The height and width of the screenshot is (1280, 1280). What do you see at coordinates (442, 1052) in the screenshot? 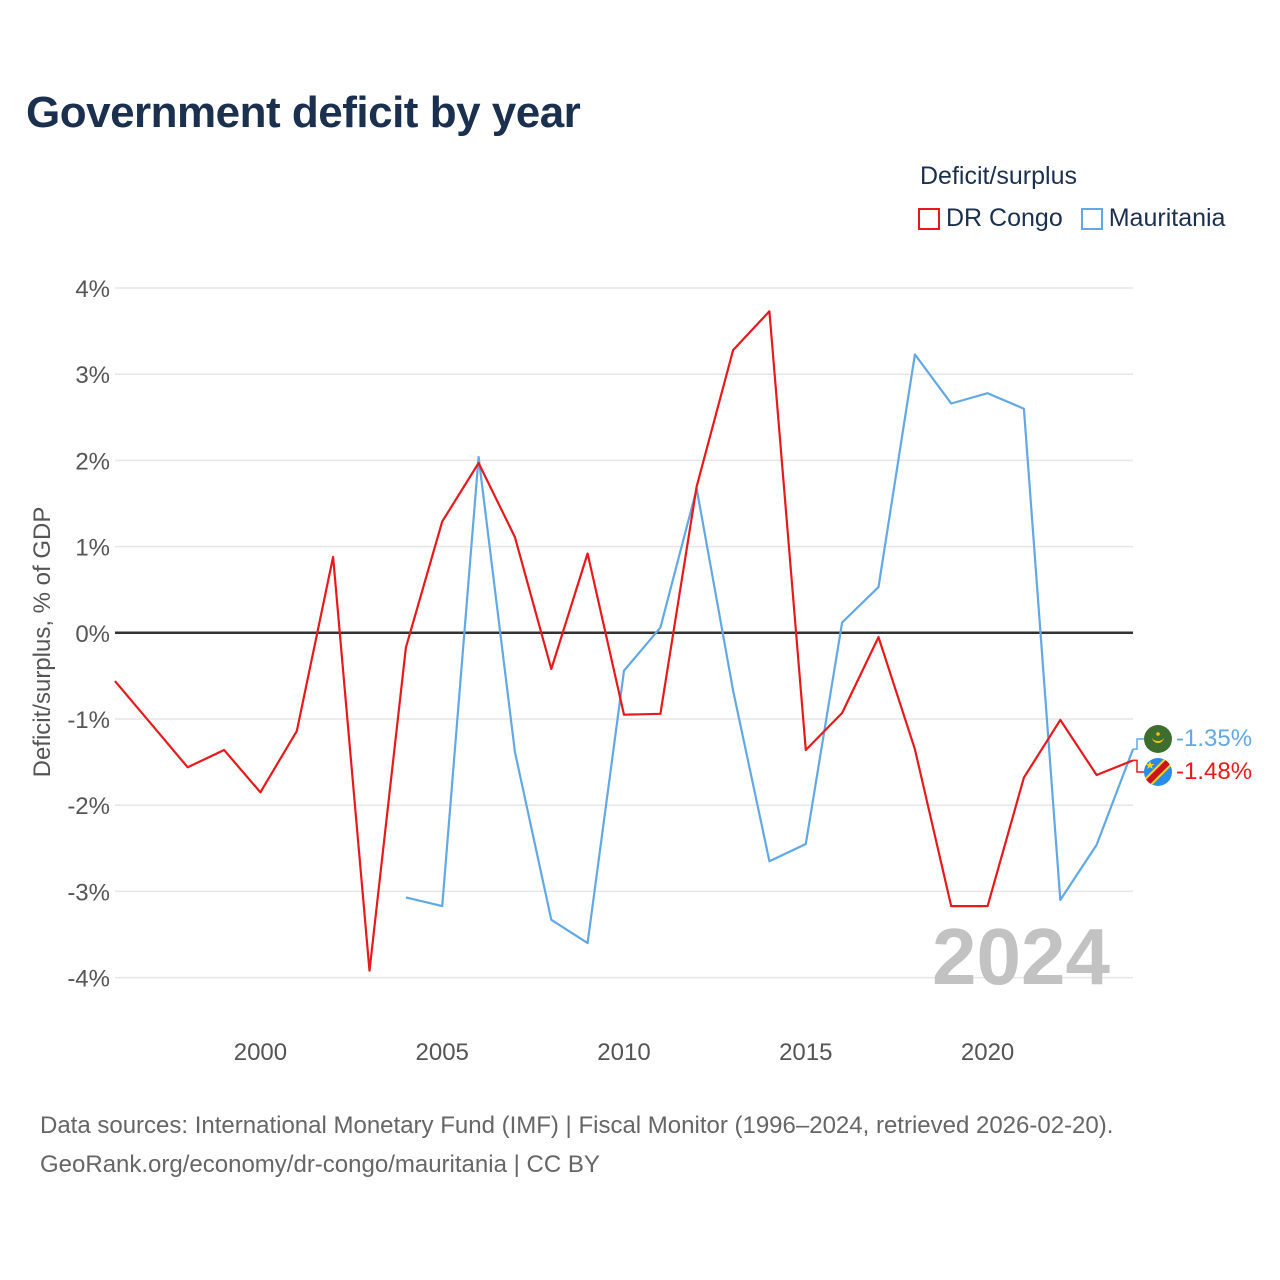
I see `x-tick-label: 2005` at bounding box center [442, 1052].